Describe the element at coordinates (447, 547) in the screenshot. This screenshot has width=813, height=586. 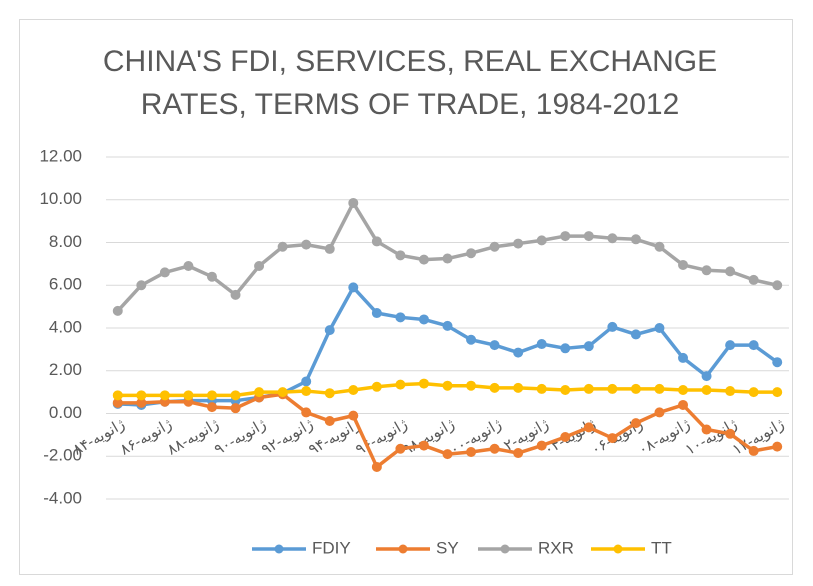
I see `legend-label: SY` at that location.